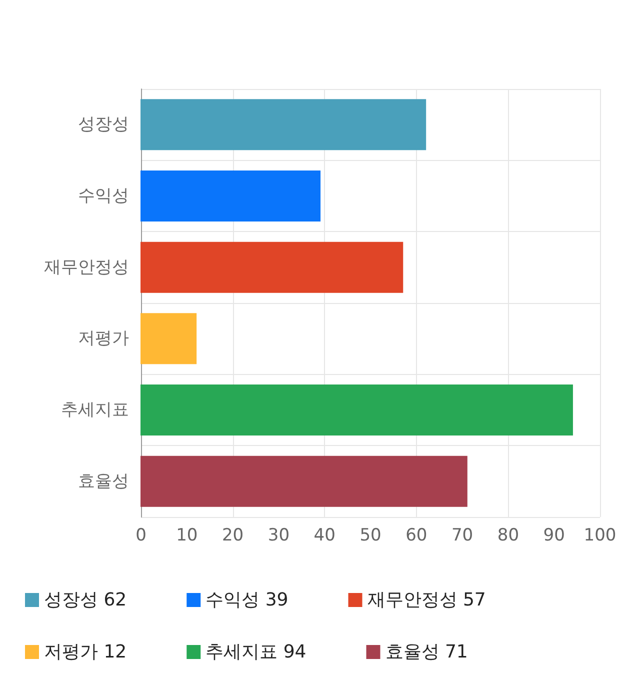 This screenshot has height=700, width=640. I want to click on x-tick-label: 70, so click(462, 536).